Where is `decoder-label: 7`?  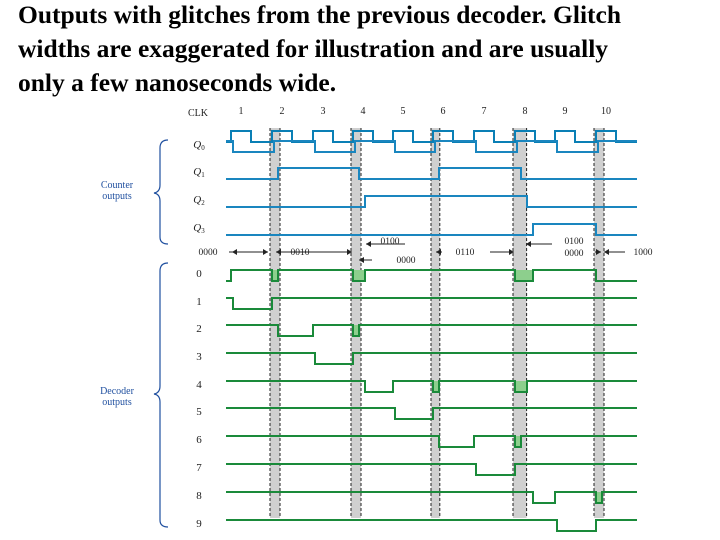
decoder-label: 7 is located at coordinates (199, 468).